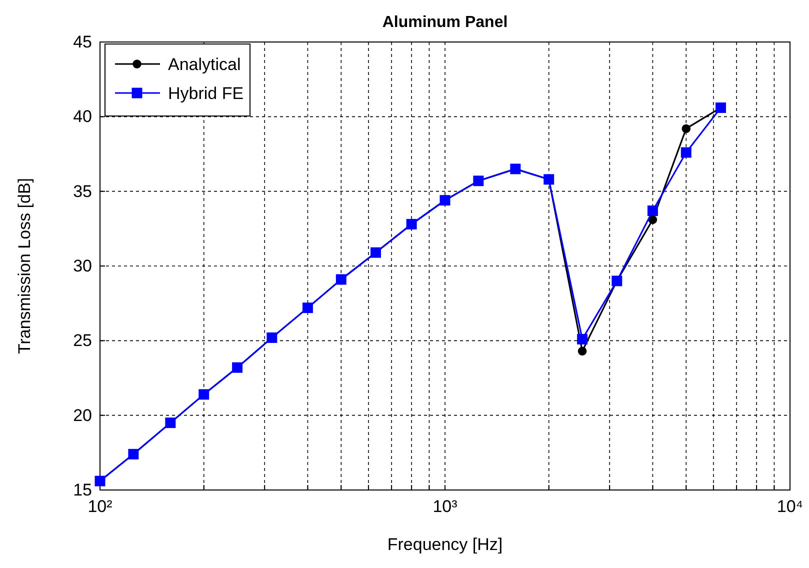  Describe the element at coordinates (82, 191) in the screenshot. I see `y-tick-label: 35` at that location.